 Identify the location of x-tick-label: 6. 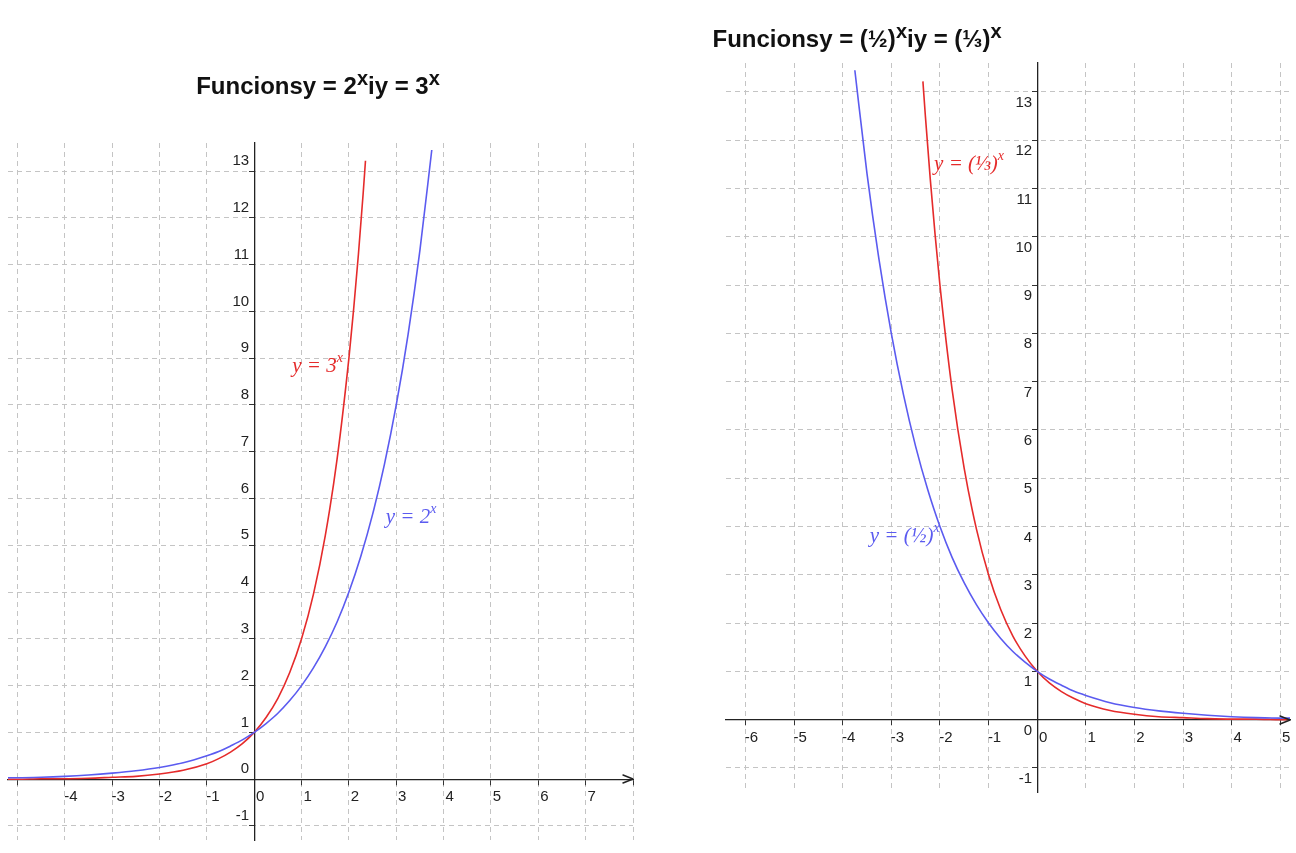
(544, 796).